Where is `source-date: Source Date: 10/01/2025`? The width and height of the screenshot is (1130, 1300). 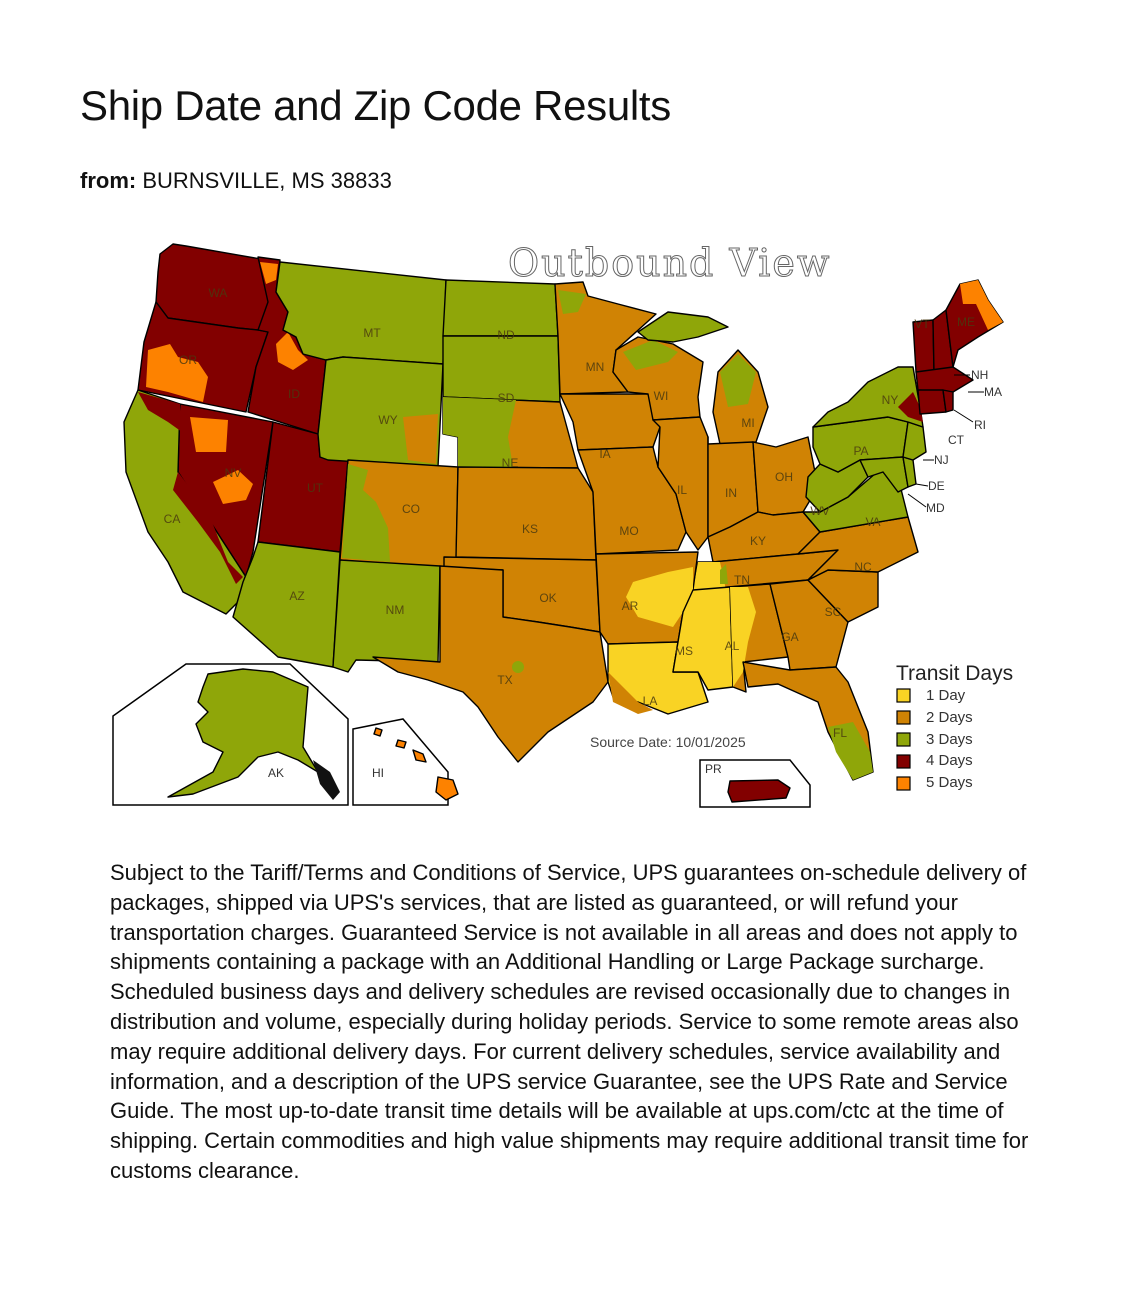 source-date: Source Date: 10/01/2025 is located at coordinates (668, 742).